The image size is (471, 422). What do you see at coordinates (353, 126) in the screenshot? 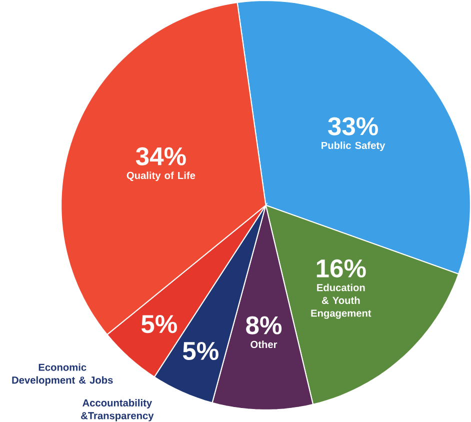
I see `data-label: 33%` at bounding box center [353, 126].